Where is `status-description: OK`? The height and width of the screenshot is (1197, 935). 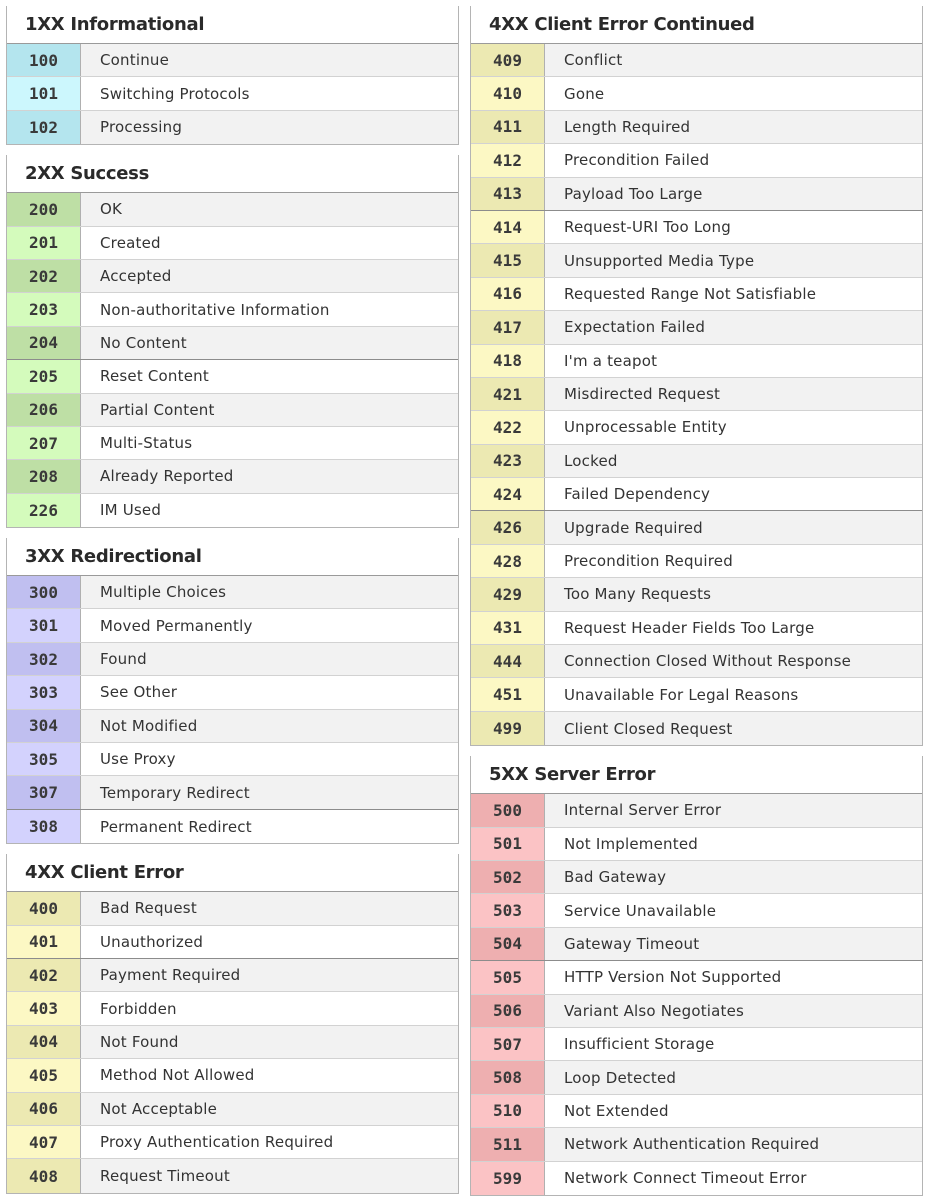 status-description: OK is located at coordinates (269, 209).